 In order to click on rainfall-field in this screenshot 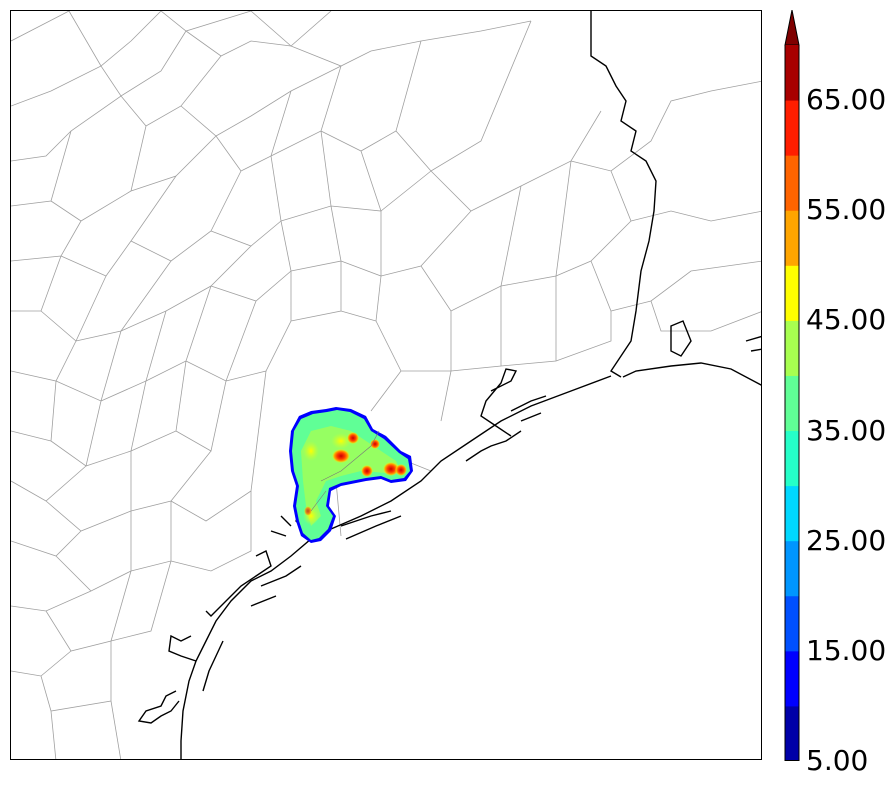, I will do `click(351, 475)`.